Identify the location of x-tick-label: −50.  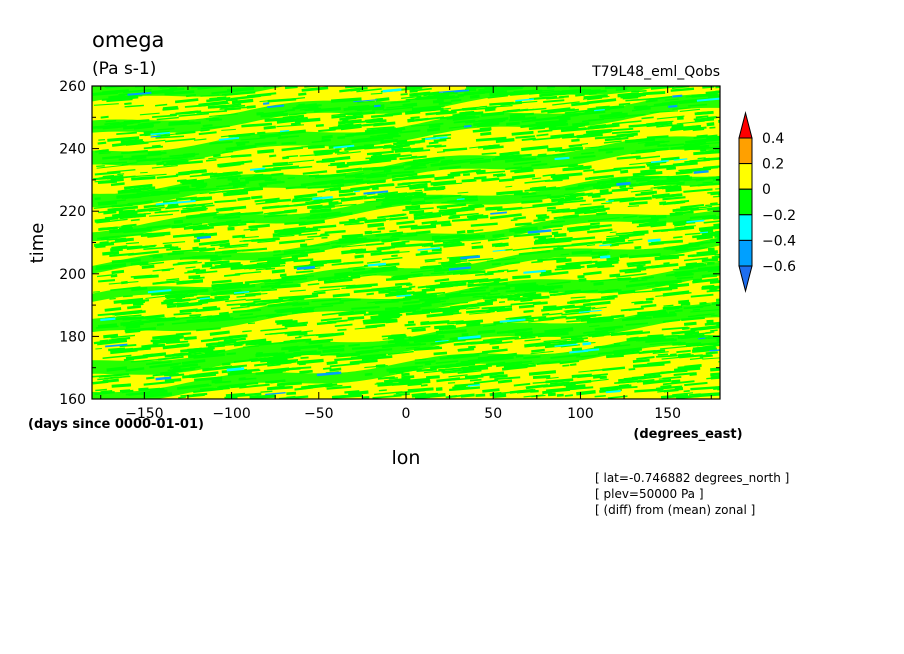
(319, 414).